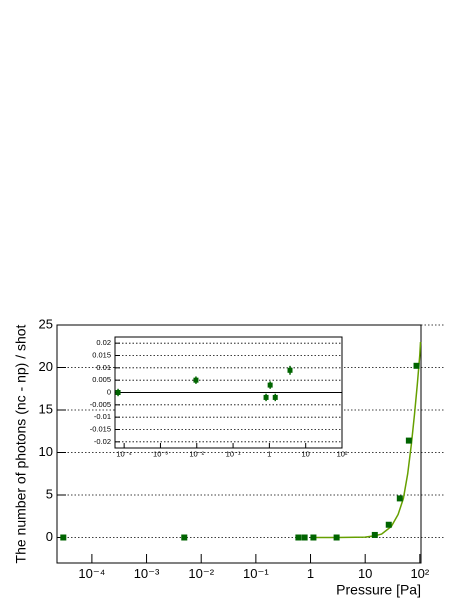 The height and width of the screenshot is (605, 468). I want to click on y-axis-label: The number of photons (nc - np) / shot, so click(21, 443).